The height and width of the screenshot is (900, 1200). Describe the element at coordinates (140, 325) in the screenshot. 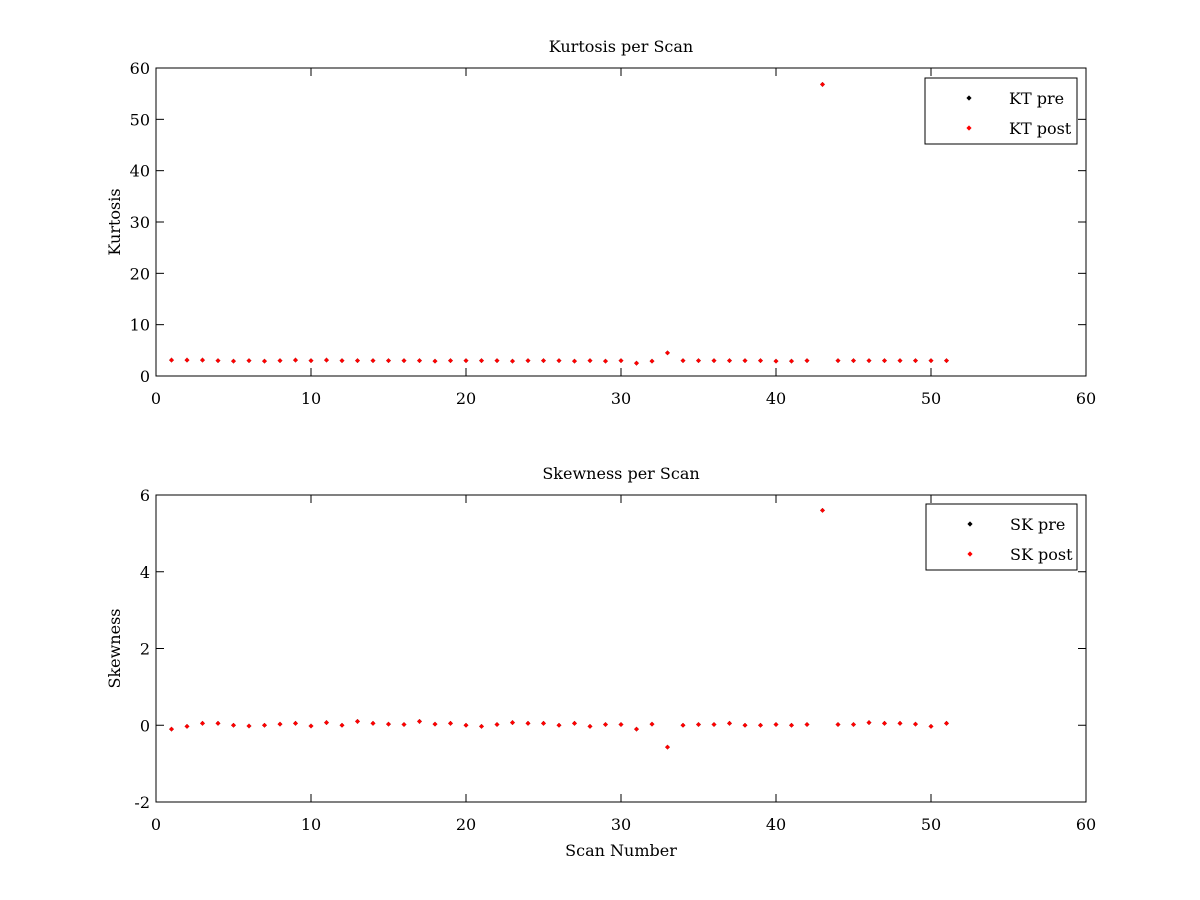

I see `y-tick-label: 10` at that location.